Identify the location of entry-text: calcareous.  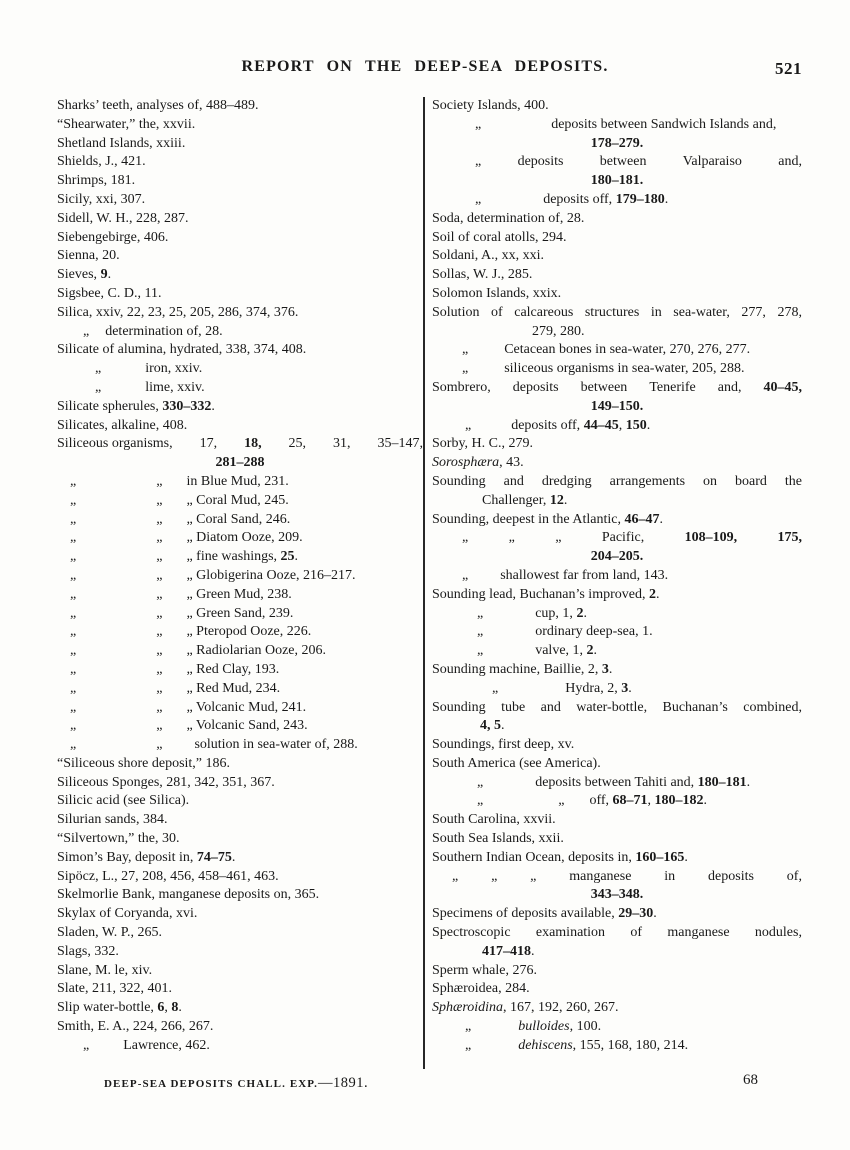
(544, 312).